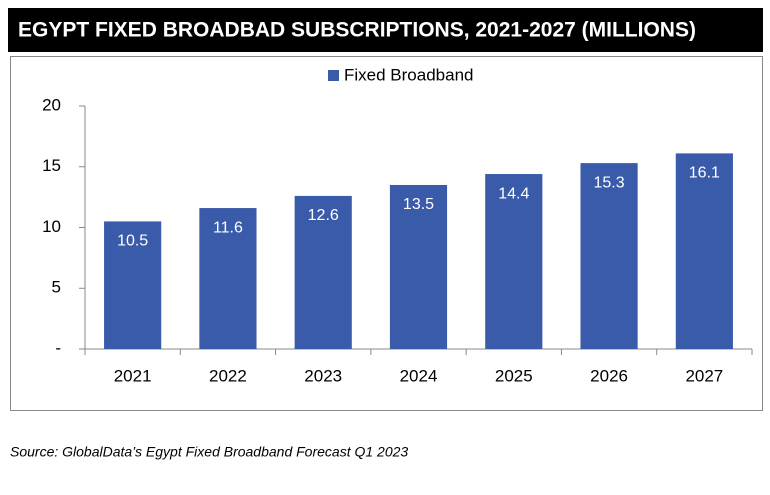 The width and height of the screenshot is (770, 495). What do you see at coordinates (419, 375) in the screenshot?
I see `x-tick-label: 2024` at bounding box center [419, 375].